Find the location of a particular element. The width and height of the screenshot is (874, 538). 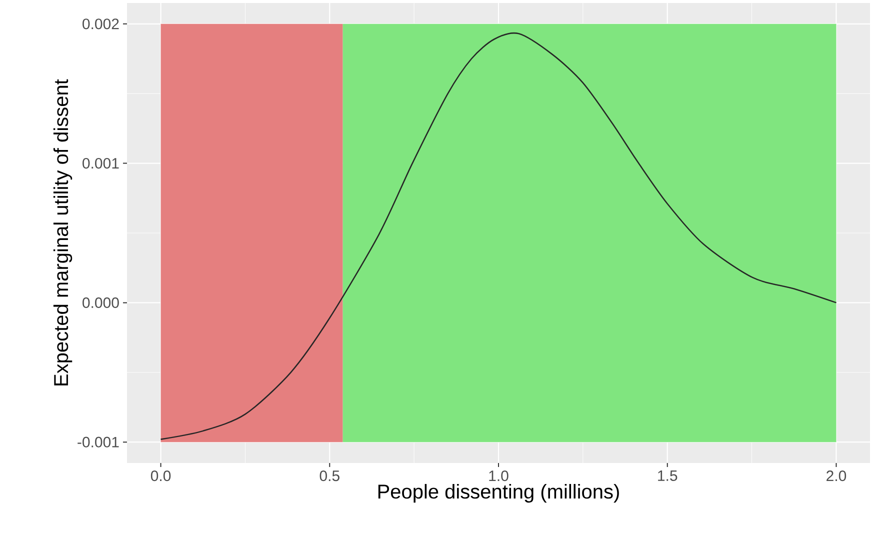

x-axis-title: People dissenting (millions) is located at coordinates (498, 493).